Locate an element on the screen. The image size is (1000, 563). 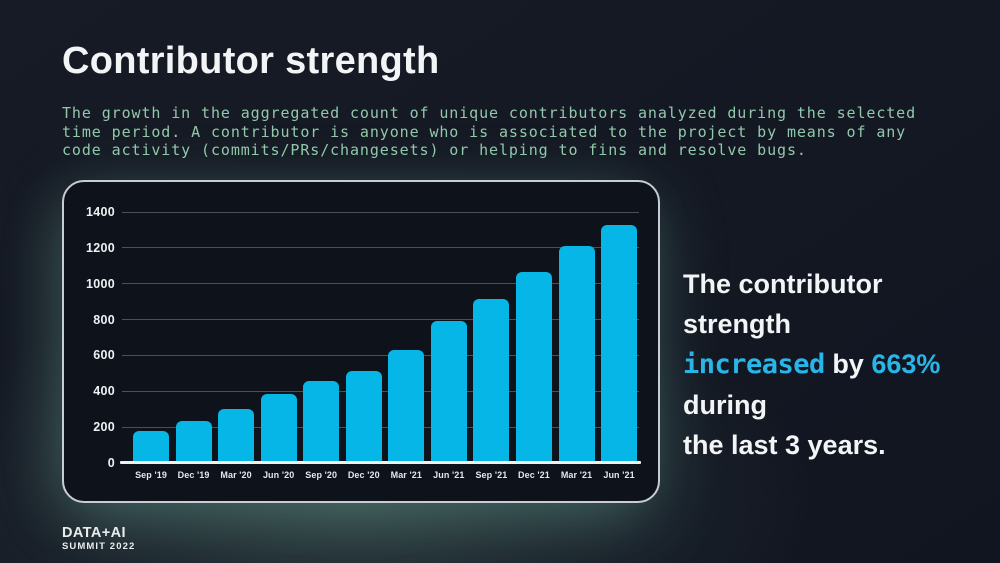
insight-percentage: 663% is located at coordinates (906, 364).